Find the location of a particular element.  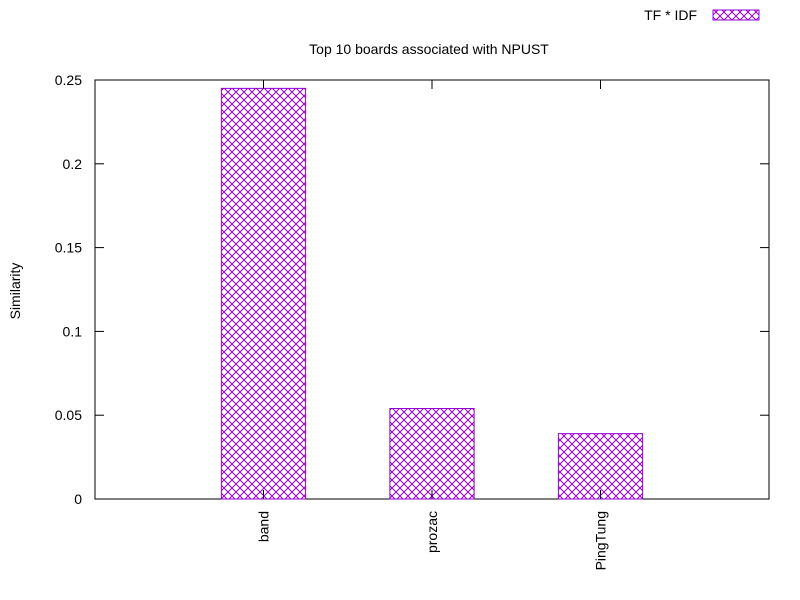

bar-pingtung is located at coordinates (600, 466).